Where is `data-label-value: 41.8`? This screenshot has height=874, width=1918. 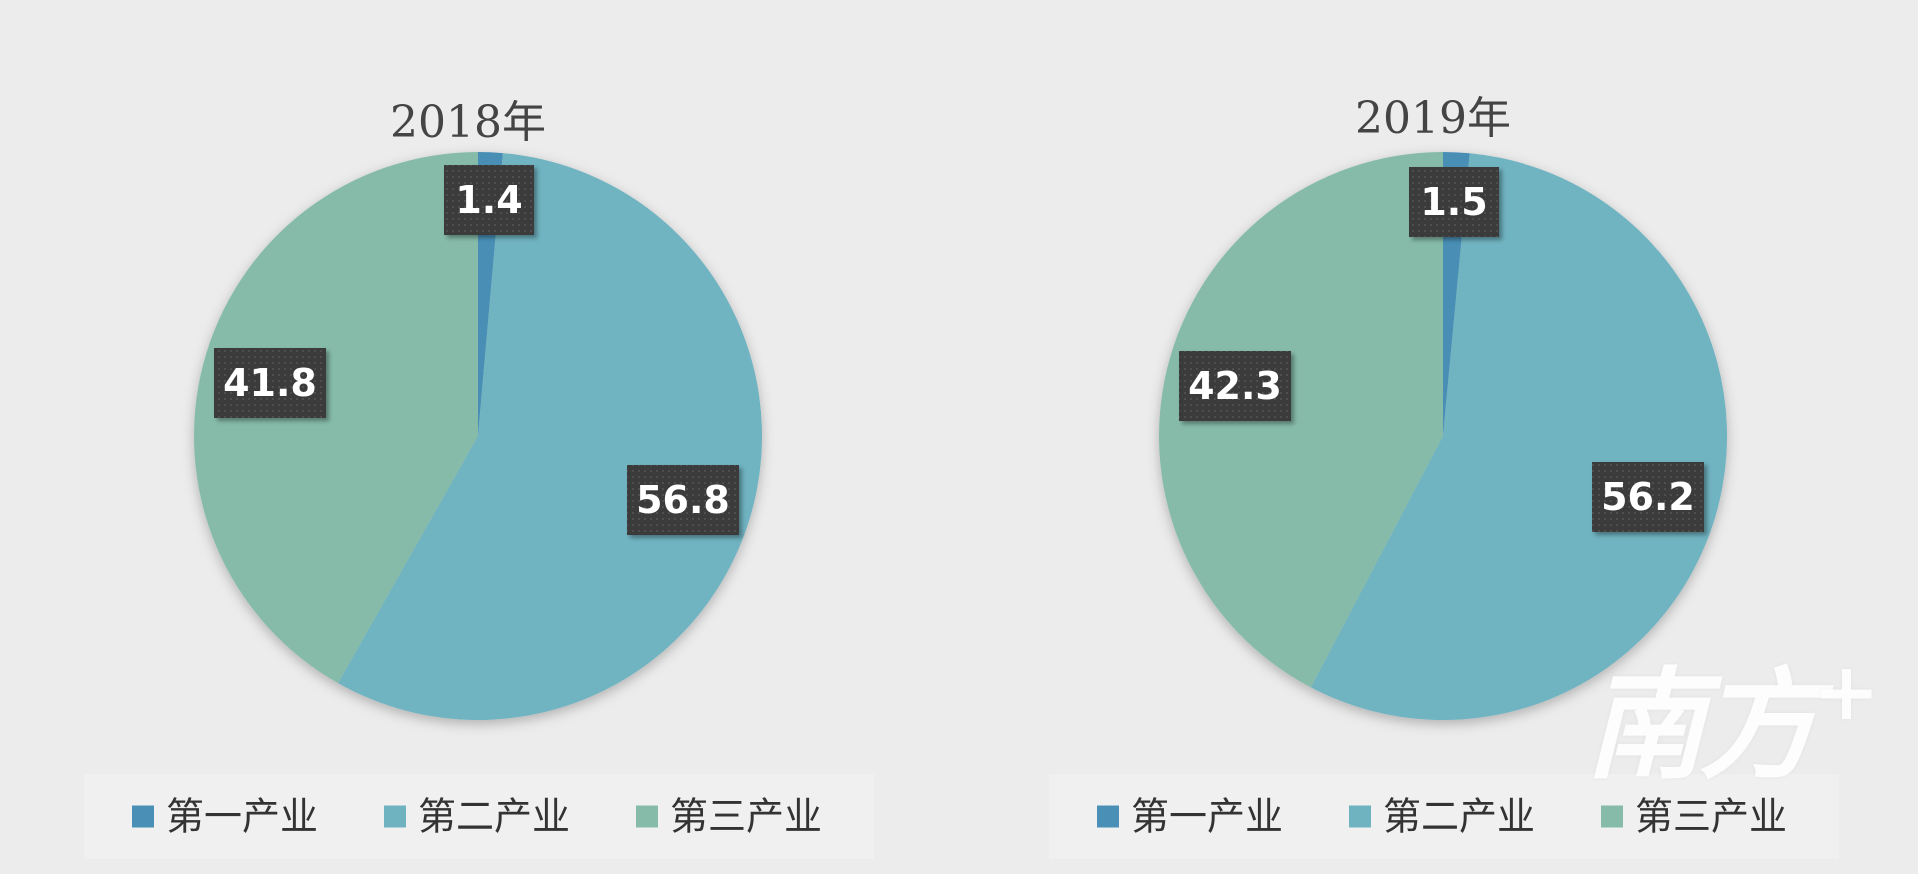
data-label-value: 41.8 is located at coordinates (270, 383).